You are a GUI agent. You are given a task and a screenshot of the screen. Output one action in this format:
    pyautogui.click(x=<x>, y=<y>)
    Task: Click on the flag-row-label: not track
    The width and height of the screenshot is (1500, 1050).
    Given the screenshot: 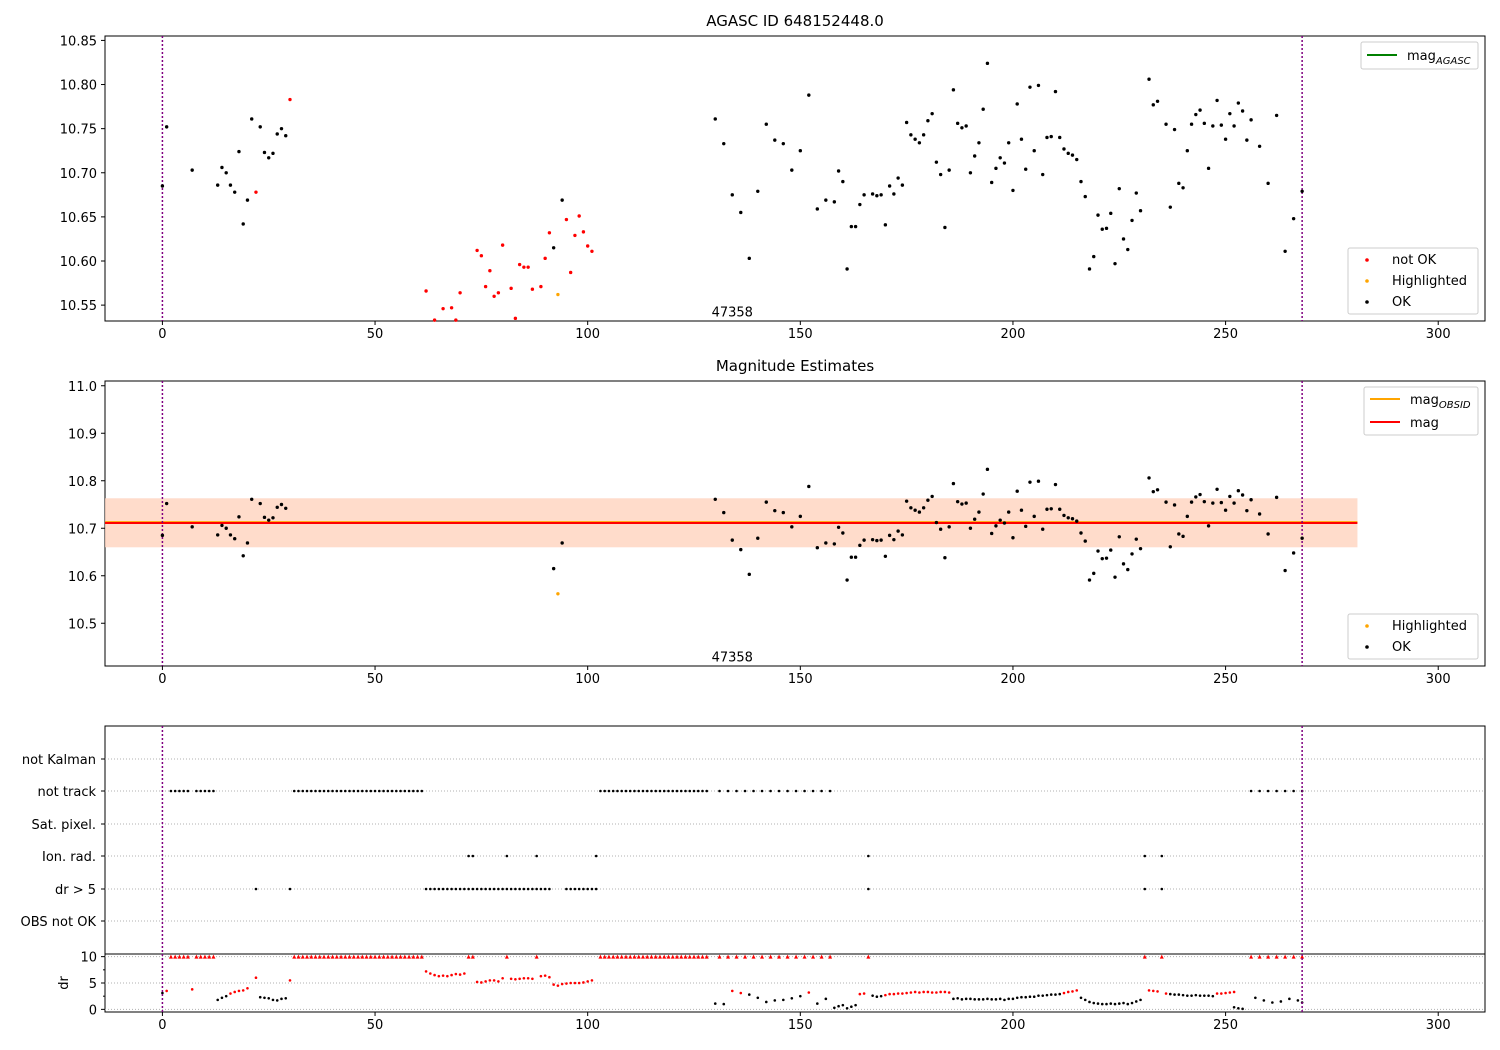 What is the action you would take?
    pyautogui.click(x=66, y=792)
    